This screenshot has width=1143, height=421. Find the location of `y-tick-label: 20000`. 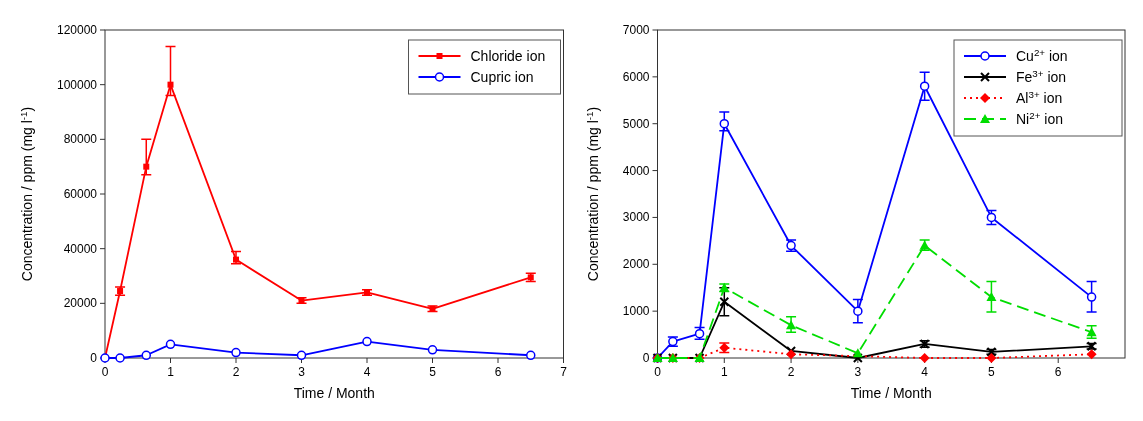

y-tick-label: 20000 is located at coordinates (80, 303).